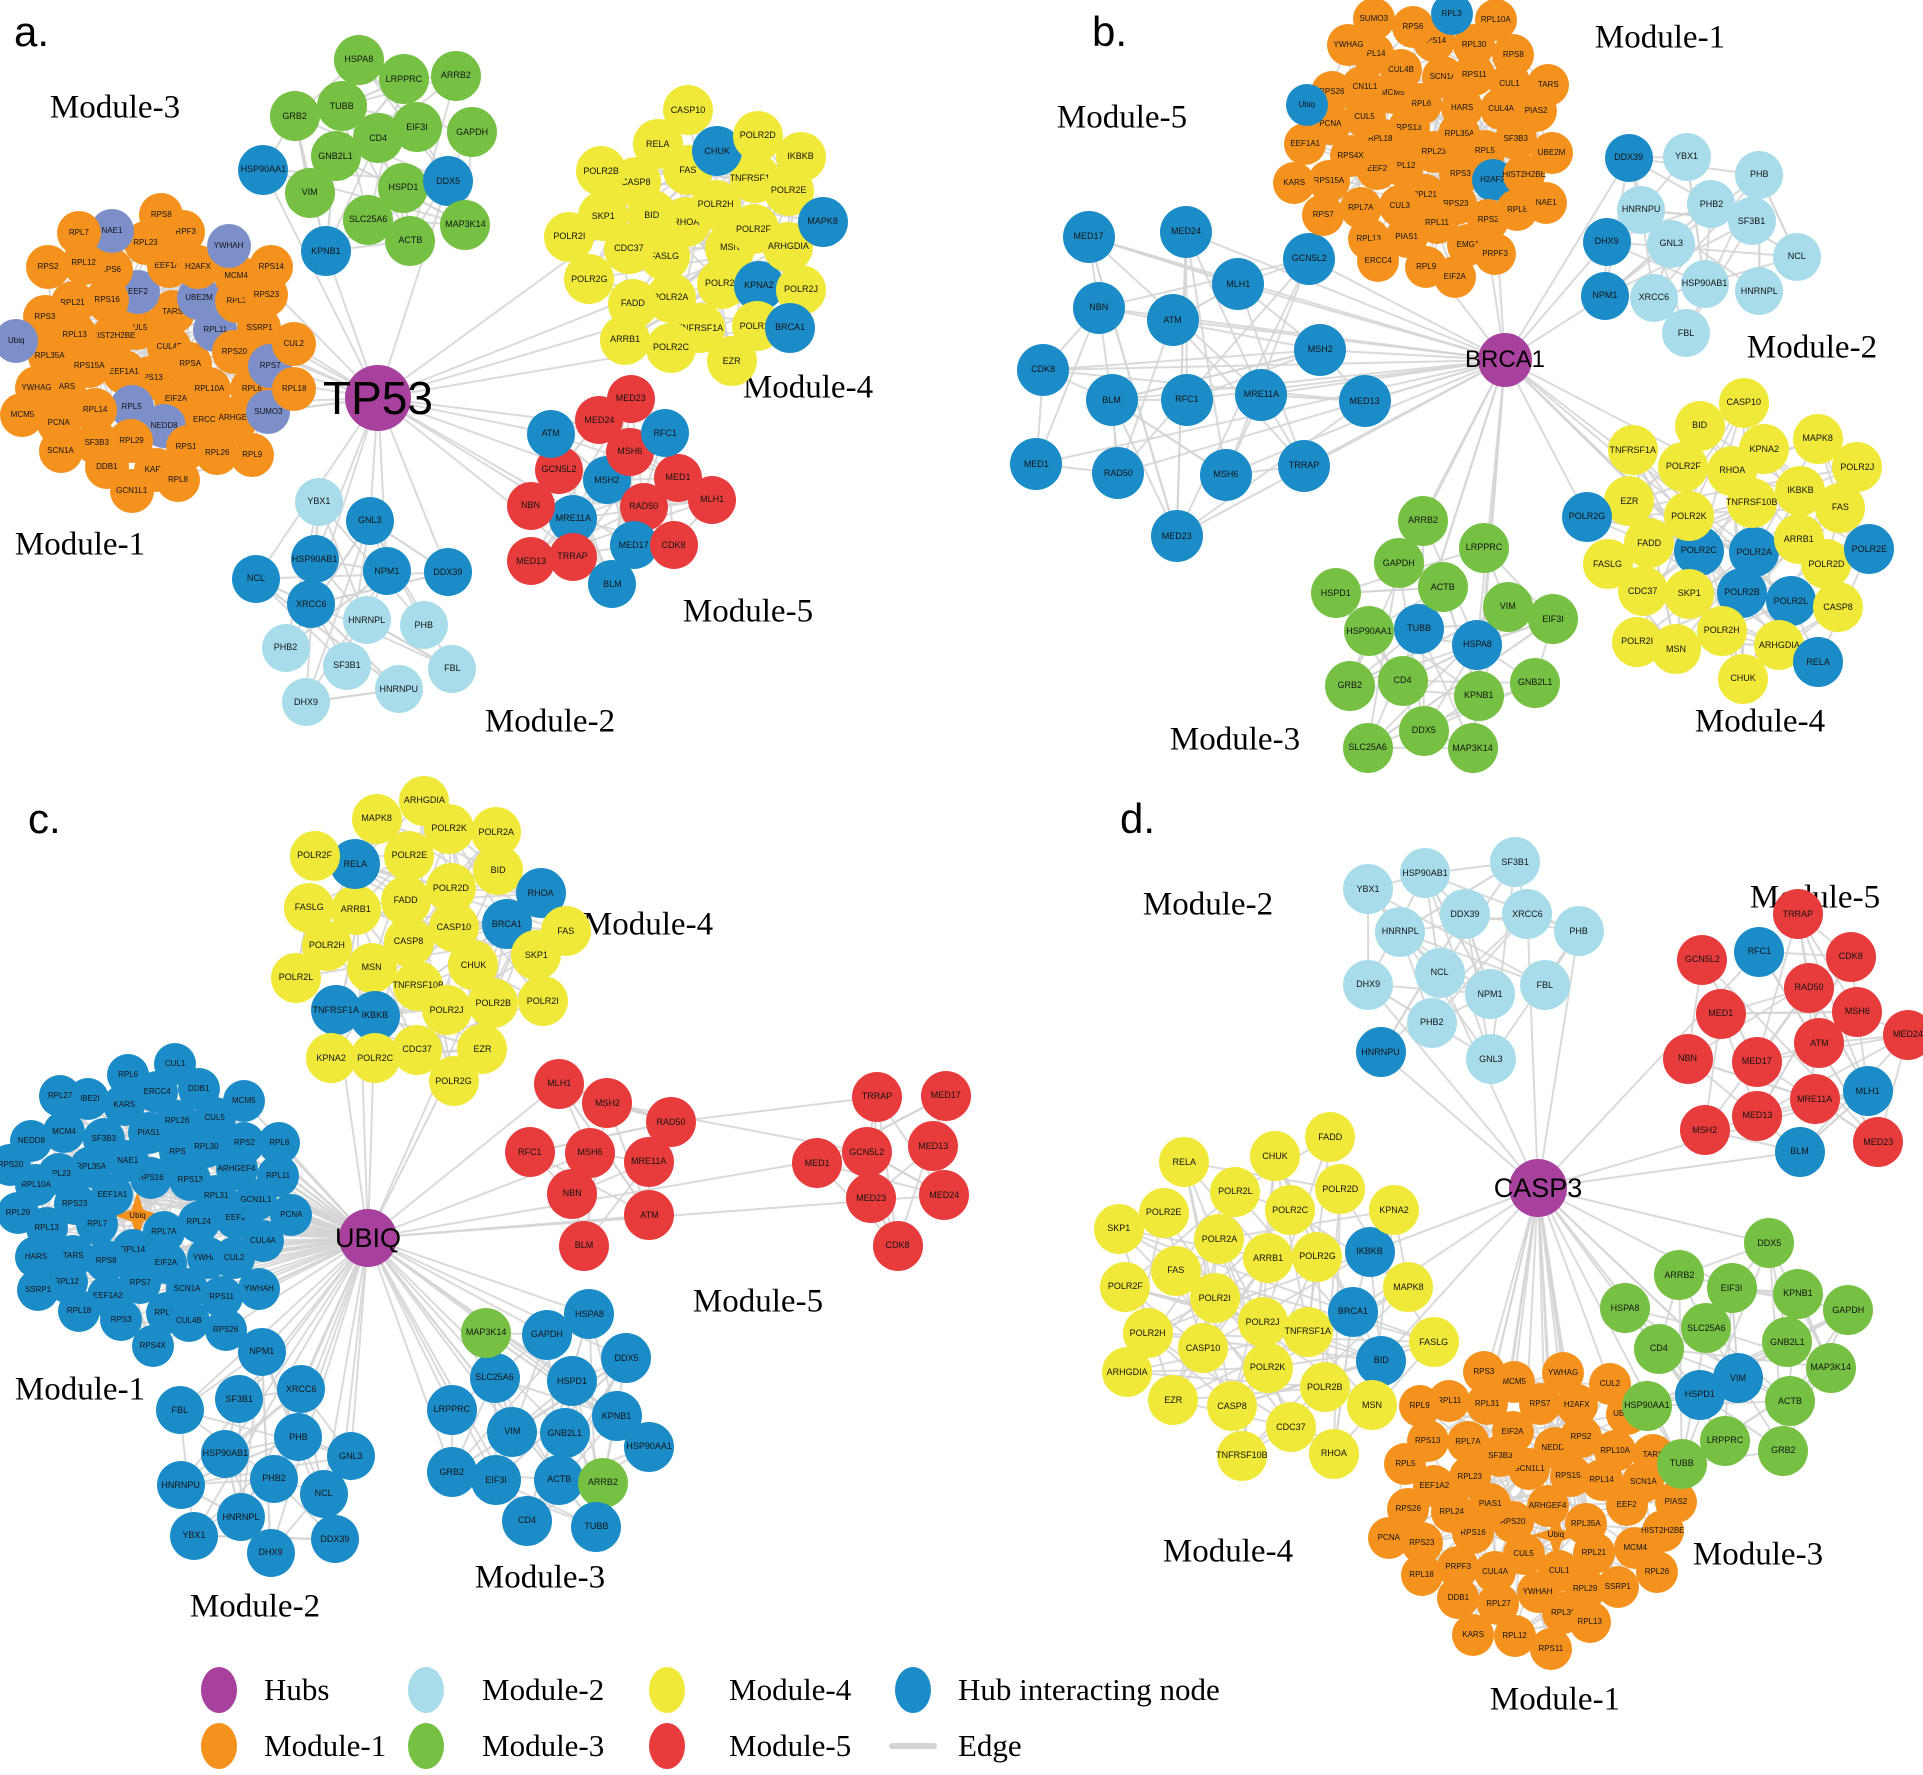 The height and width of the screenshot is (1775, 1923). What do you see at coordinates (1275, 1156) in the screenshot?
I see `network-node: CHUK` at bounding box center [1275, 1156].